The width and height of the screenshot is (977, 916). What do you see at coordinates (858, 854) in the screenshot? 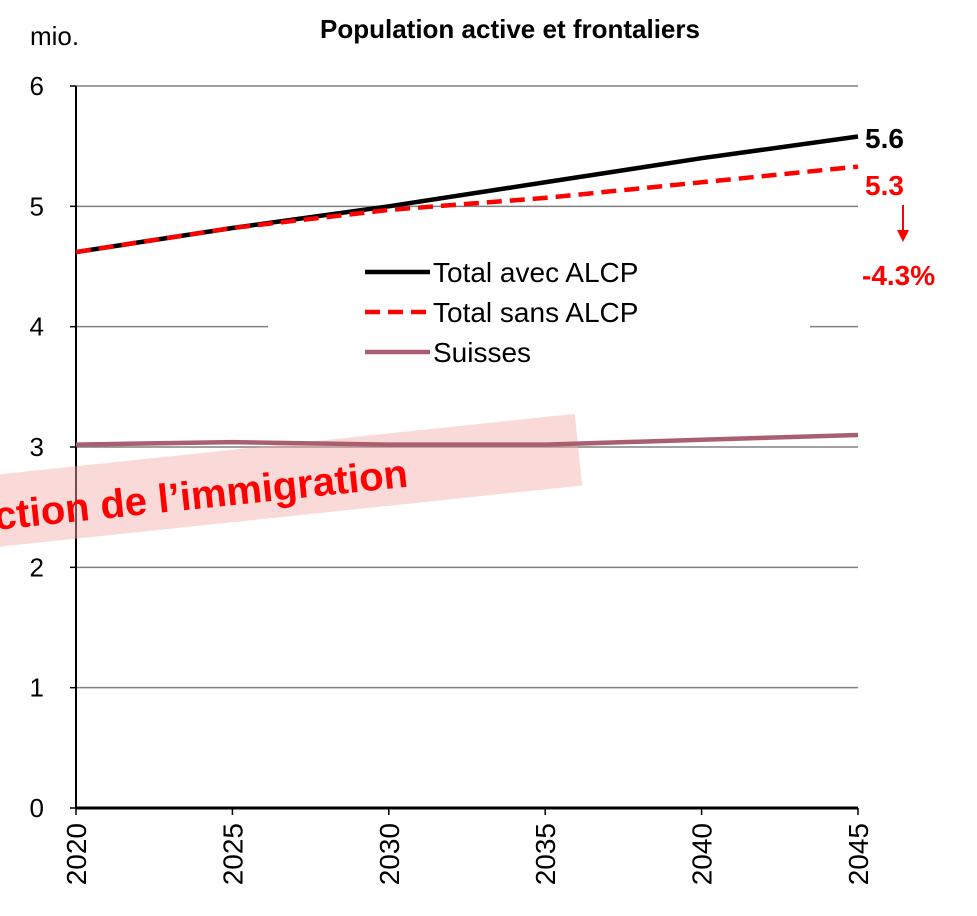
I see `x-tick-label: 2045` at bounding box center [858, 854].